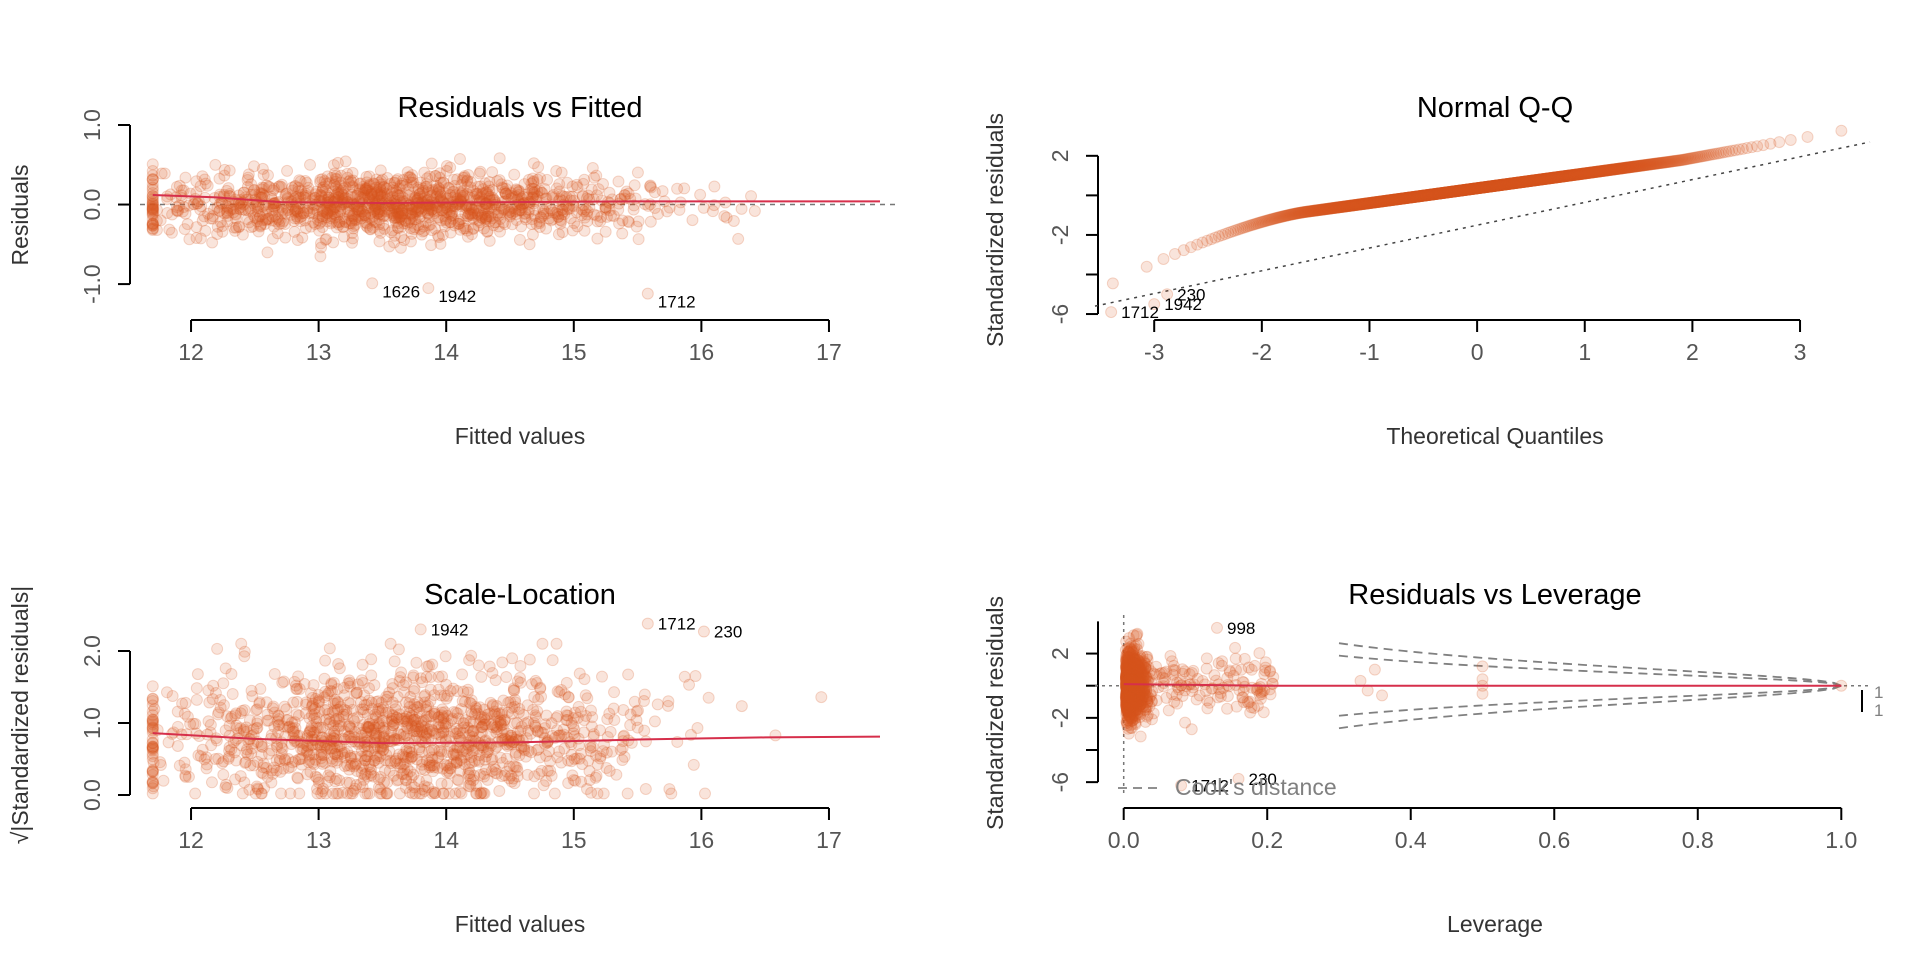  Describe the element at coordinates (457, 296) in the screenshot. I see `outlier-label: 1942` at that location.